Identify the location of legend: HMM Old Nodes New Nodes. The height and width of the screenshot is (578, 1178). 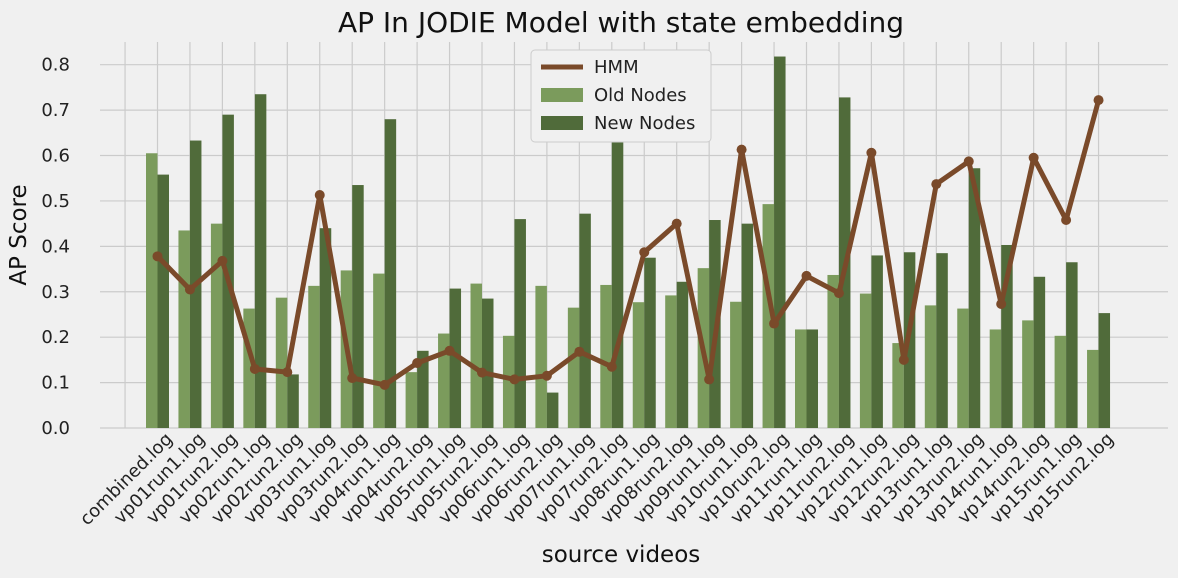
(621, 96).